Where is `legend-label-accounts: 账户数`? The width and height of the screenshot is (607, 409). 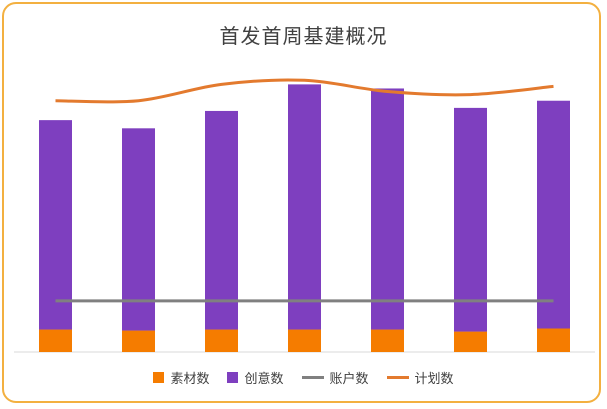
legend-label-accounts: 账户数 is located at coordinates (349, 379).